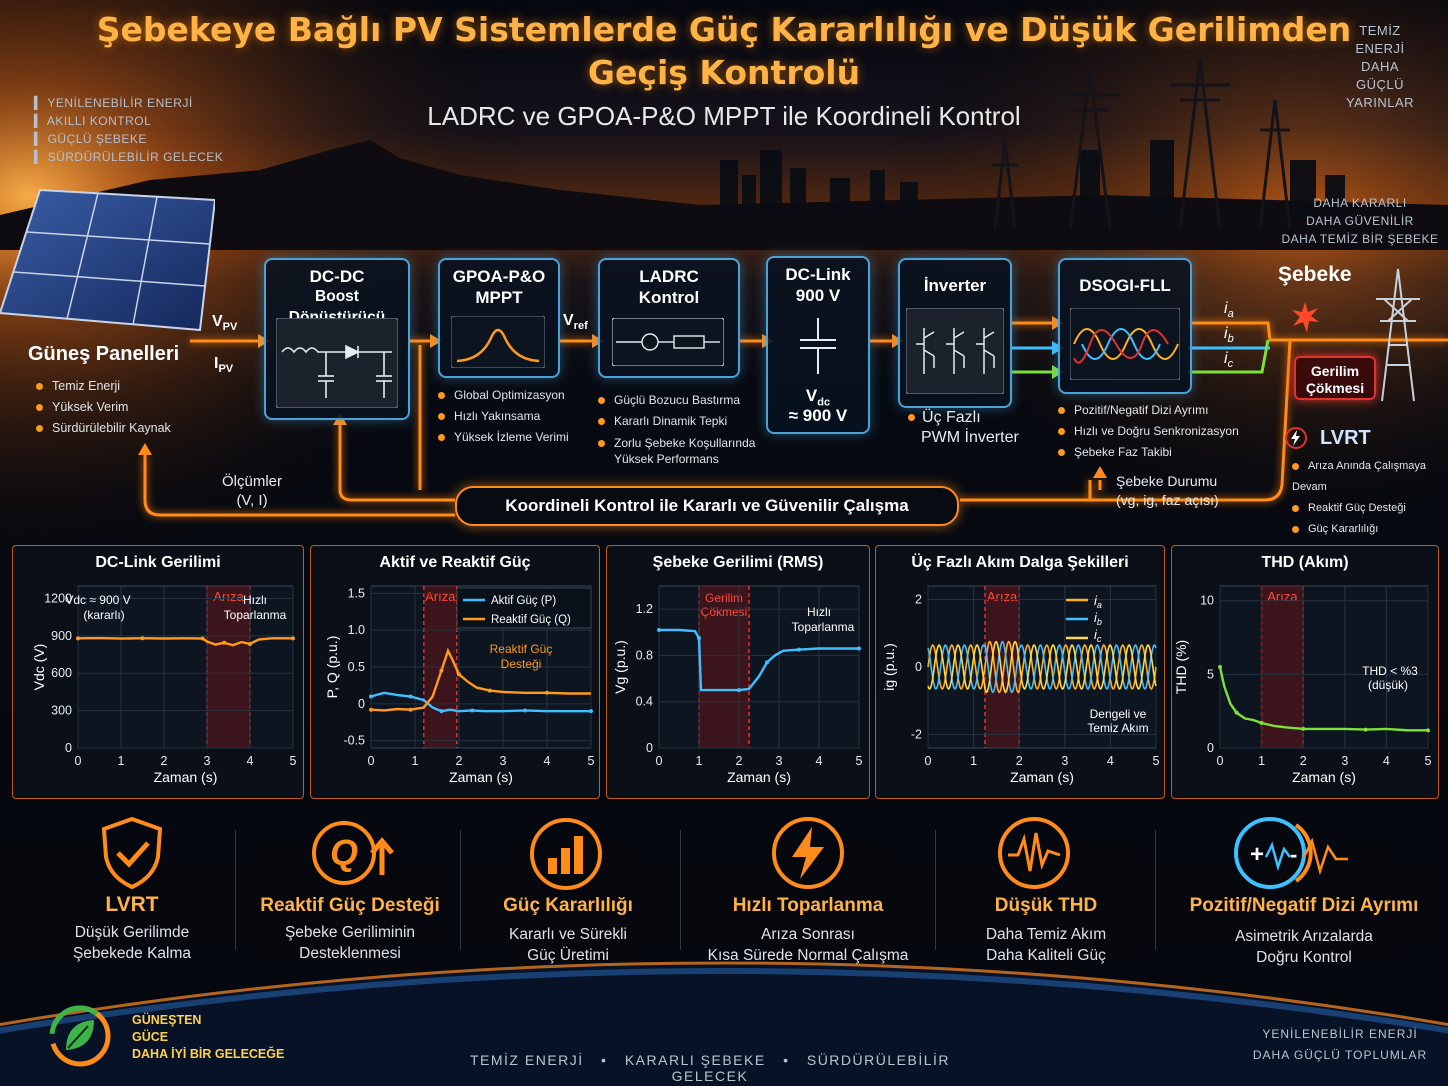 This screenshot has width=1448, height=1086. What do you see at coordinates (158, 562) in the screenshot?
I see `chart-title: DC-Link Gerilimi` at bounding box center [158, 562].